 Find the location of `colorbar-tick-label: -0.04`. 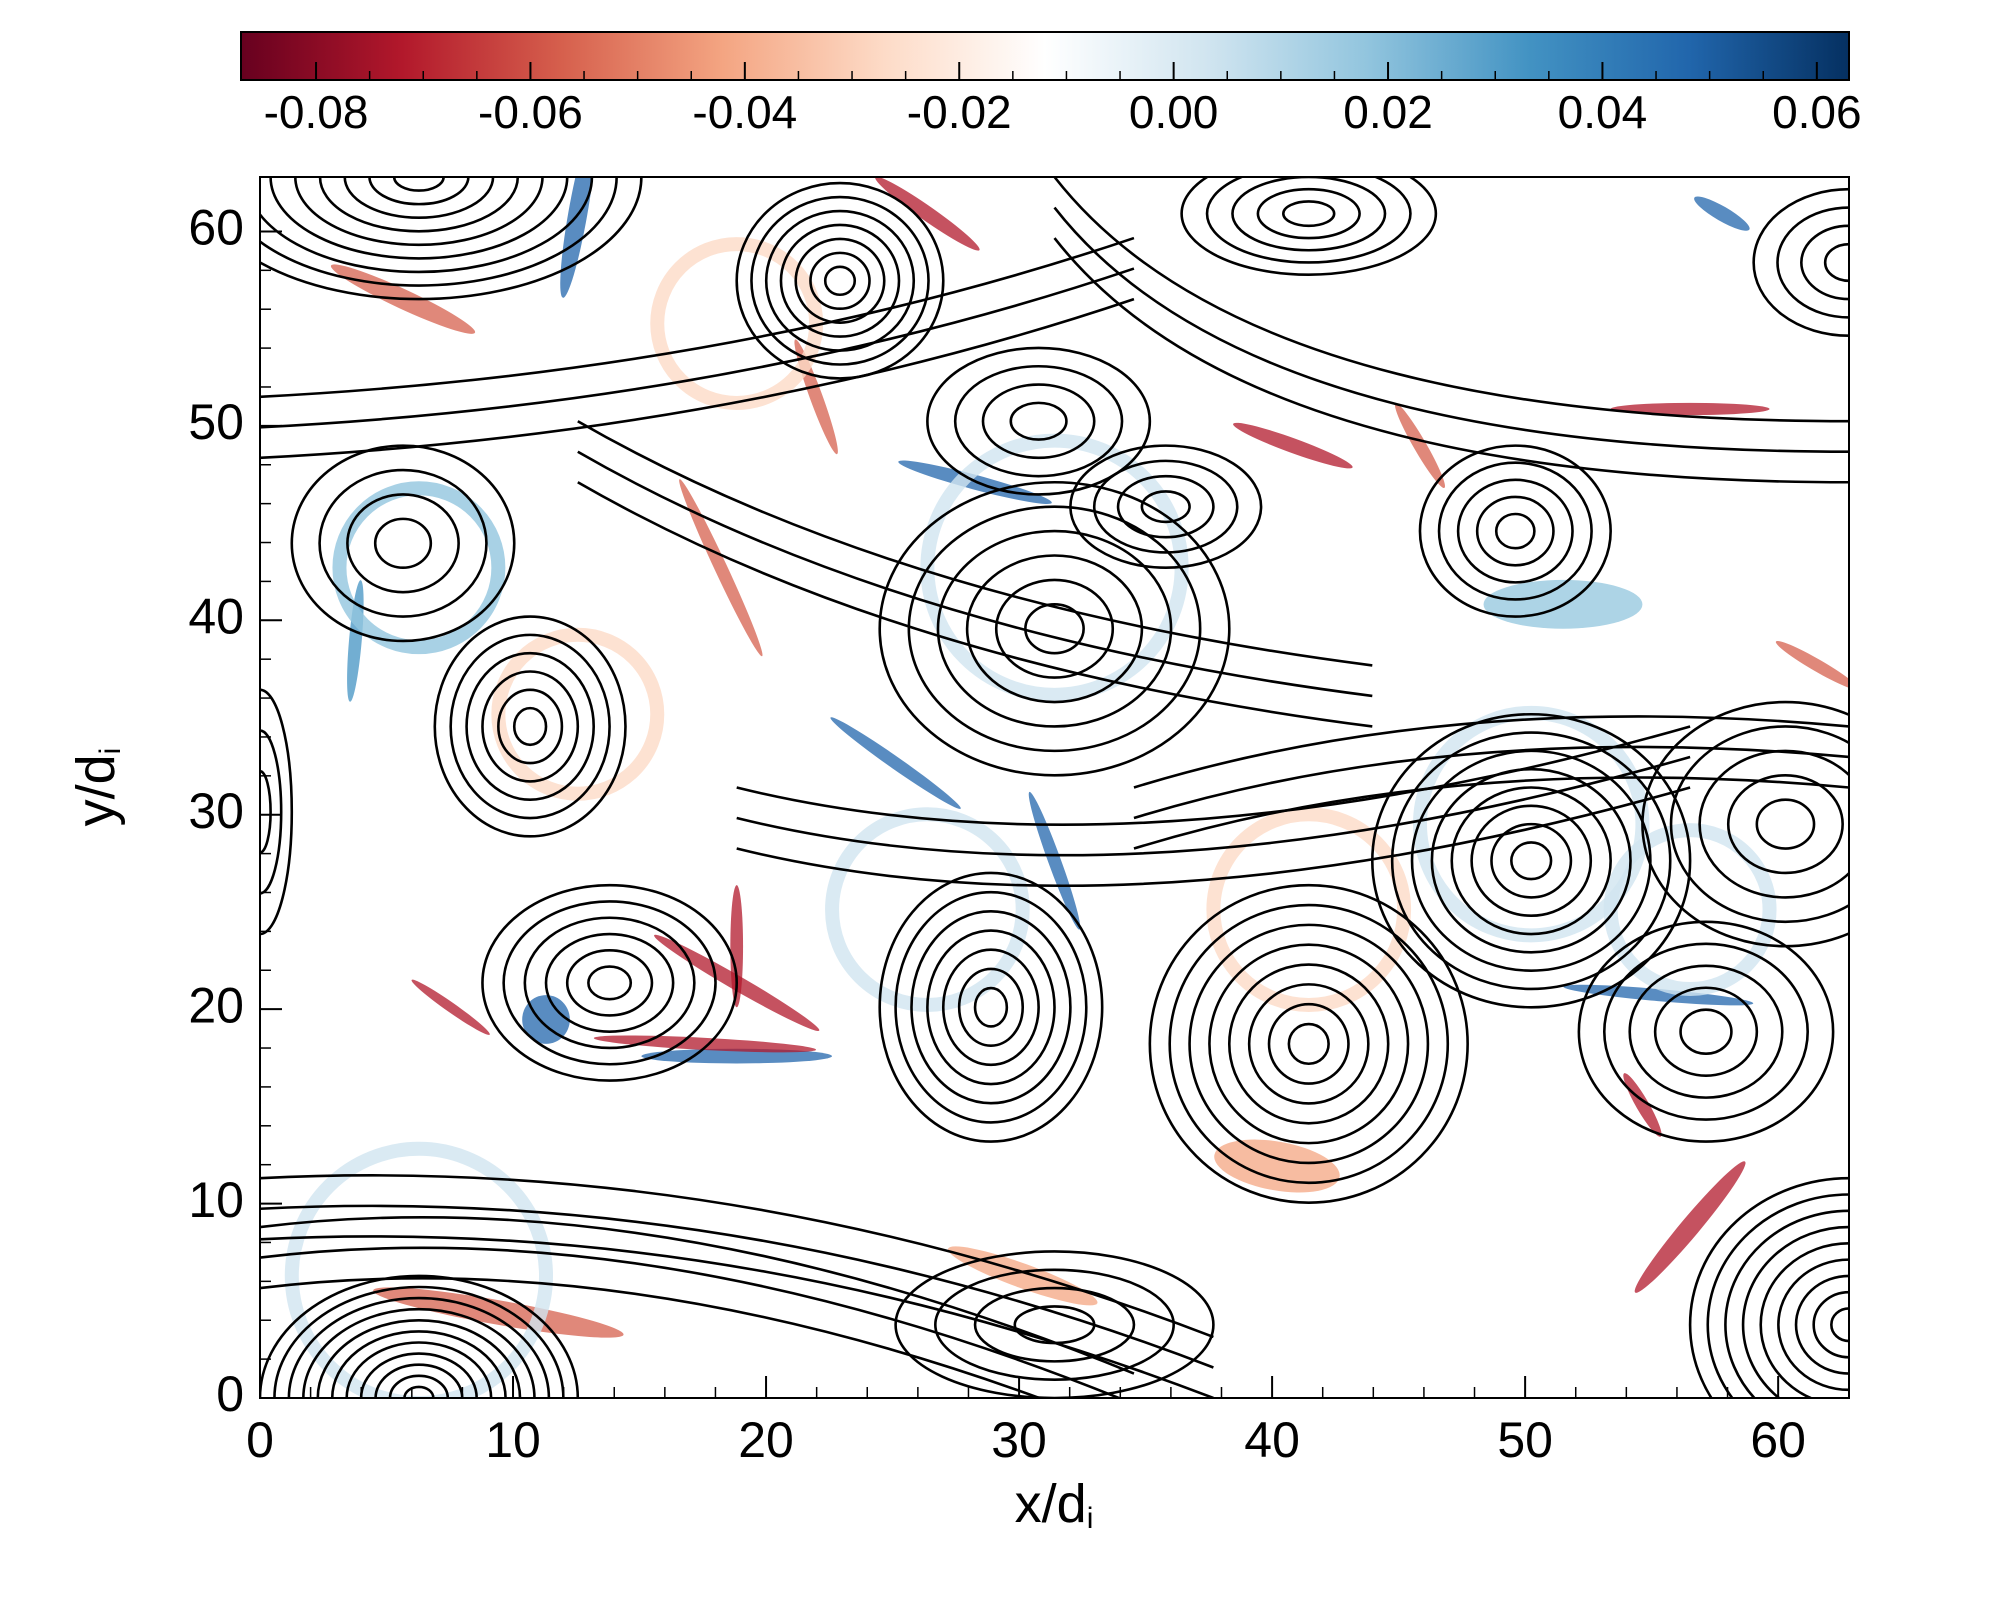

colorbar-tick-label: -0.04 is located at coordinates (744, 112).